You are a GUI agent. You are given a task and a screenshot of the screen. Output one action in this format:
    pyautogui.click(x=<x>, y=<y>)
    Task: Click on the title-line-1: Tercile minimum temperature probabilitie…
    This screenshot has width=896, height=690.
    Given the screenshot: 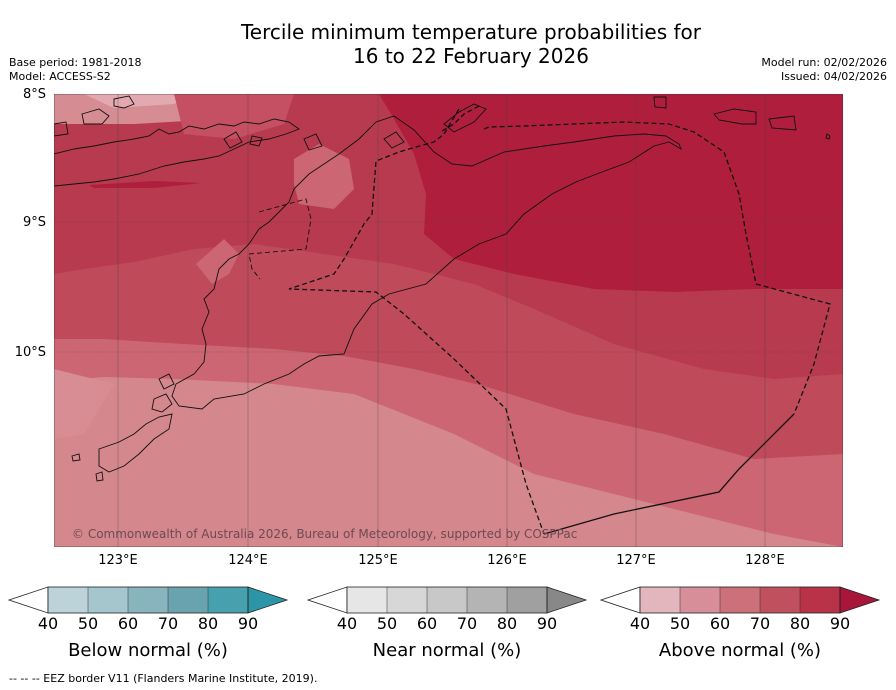 What is the action you would take?
    pyautogui.click(x=471, y=32)
    